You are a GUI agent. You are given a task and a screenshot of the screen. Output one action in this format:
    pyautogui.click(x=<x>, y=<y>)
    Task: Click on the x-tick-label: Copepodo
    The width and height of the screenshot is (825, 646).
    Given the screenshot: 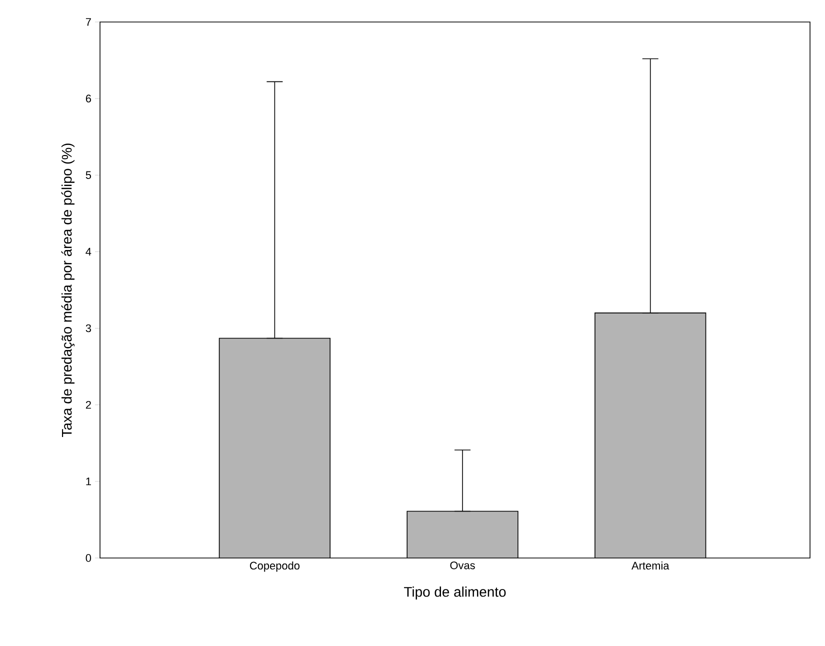 What is the action you would take?
    pyautogui.click(x=275, y=567)
    